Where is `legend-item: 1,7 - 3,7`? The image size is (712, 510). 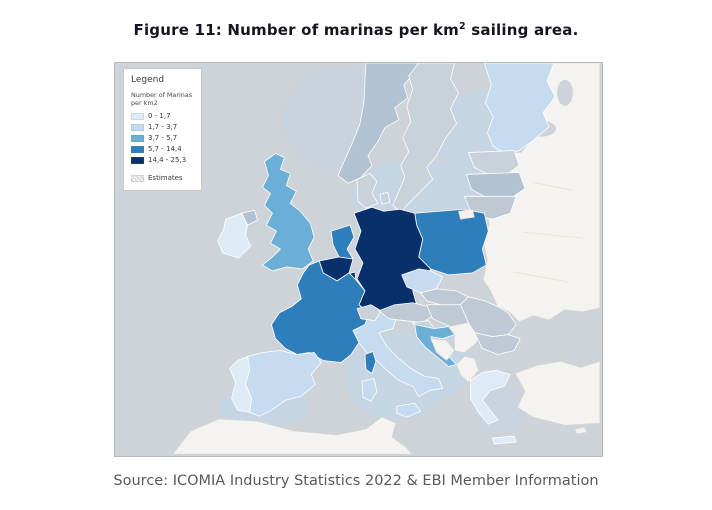
legend-item: 1,7 - 3,7 is located at coordinates (164, 127).